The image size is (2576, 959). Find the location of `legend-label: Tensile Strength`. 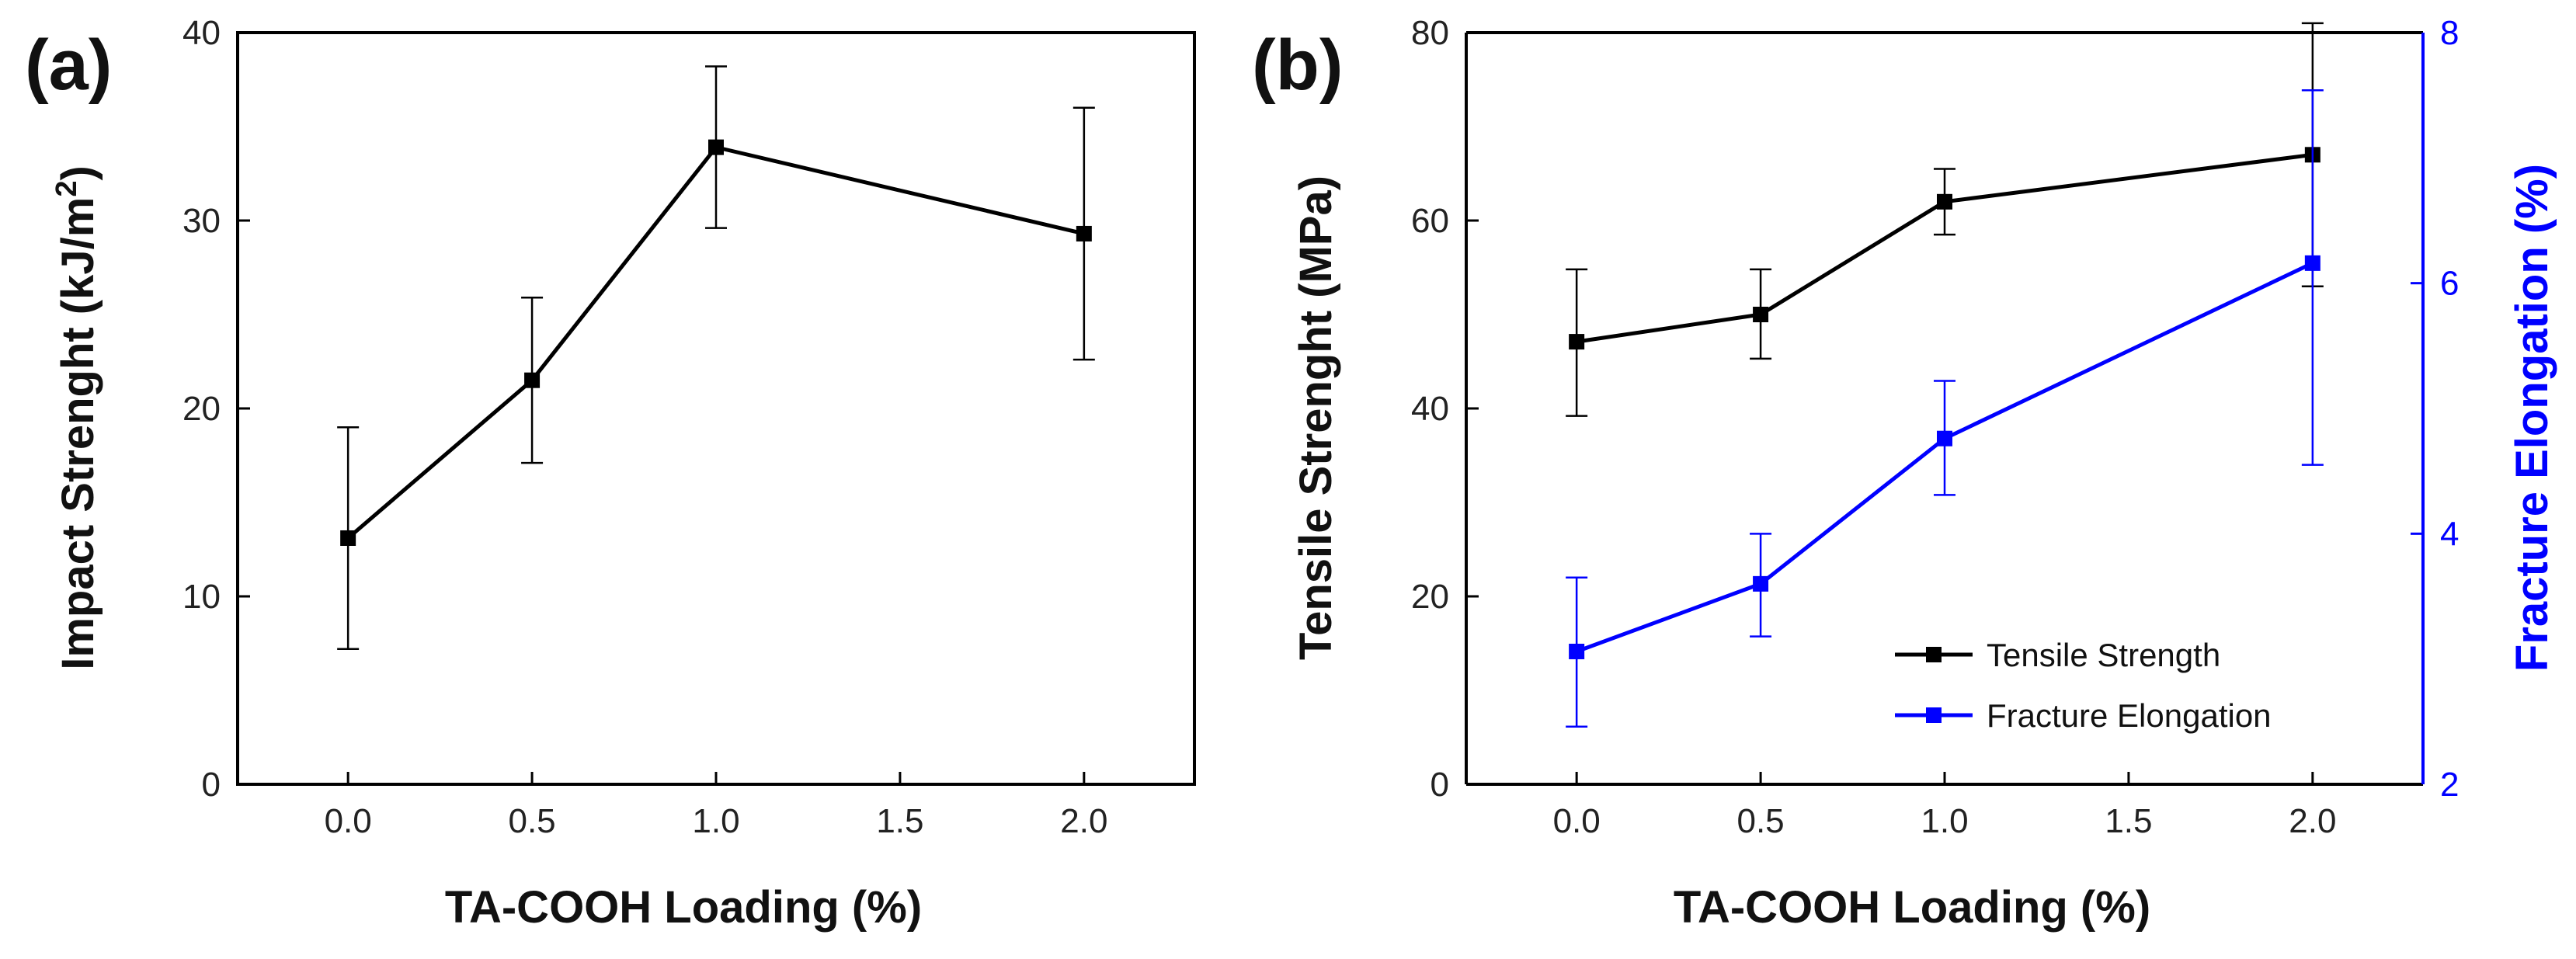

legend-label: Tensile Strength is located at coordinates (2103, 655).